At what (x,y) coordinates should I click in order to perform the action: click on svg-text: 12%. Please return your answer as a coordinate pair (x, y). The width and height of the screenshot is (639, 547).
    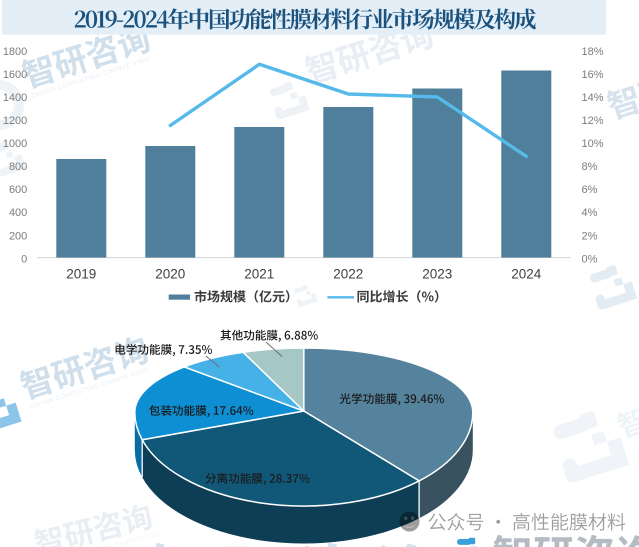
    Looking at the image, I should click on (593, 121).